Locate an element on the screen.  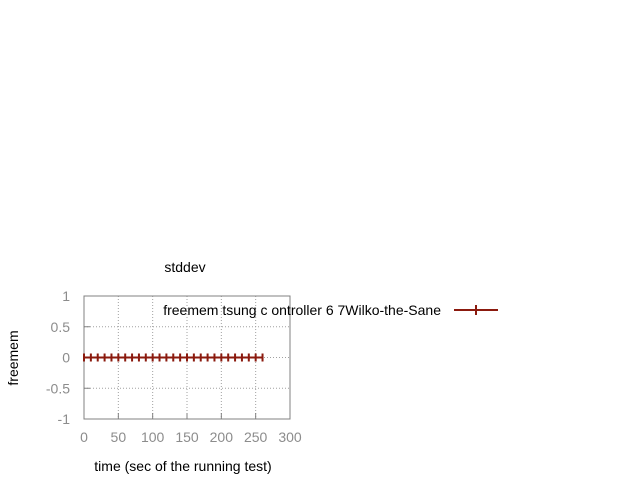
x-tick-label: 300 is located at coordinates (290, 437).